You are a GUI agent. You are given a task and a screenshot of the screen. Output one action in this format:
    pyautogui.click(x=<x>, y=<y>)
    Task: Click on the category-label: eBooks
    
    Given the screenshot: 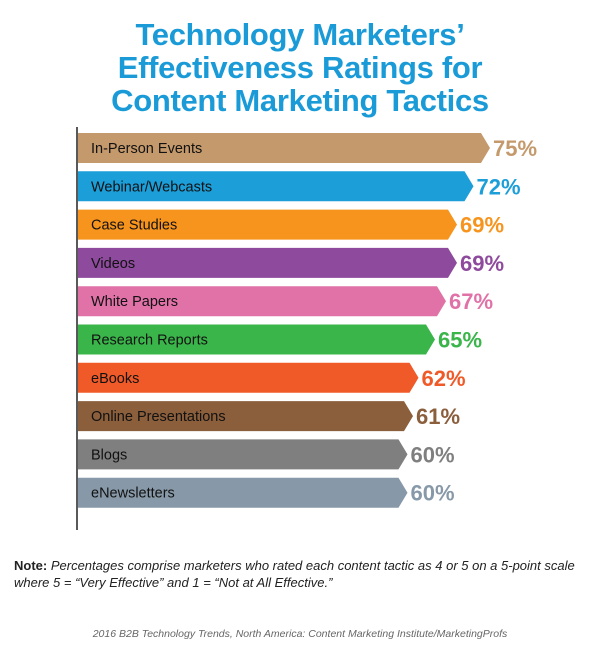 What is the action you would take?
    pyautogui.click(x=115, y=379)
    